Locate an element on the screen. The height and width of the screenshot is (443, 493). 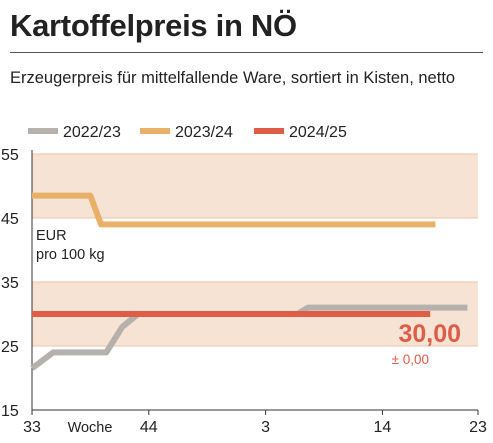
change-label: ± 0,00 is located at coordinates (410, 359).